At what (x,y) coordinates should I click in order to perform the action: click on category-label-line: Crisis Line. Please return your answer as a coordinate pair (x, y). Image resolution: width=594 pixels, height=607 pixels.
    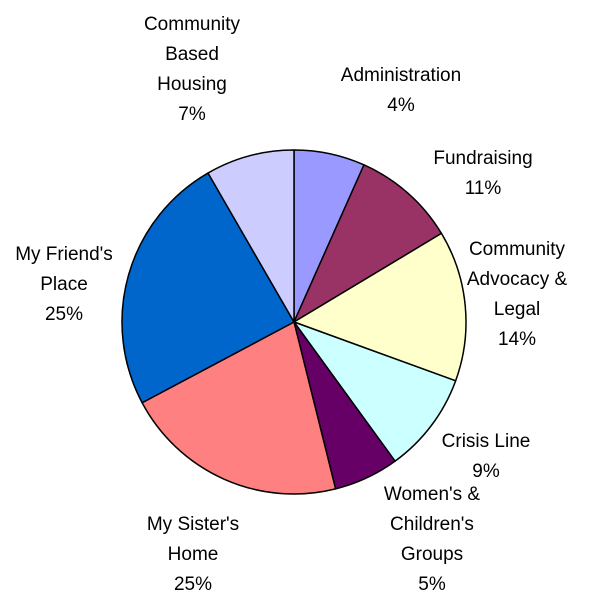
    Looking at the image, I should click on (486, 441).